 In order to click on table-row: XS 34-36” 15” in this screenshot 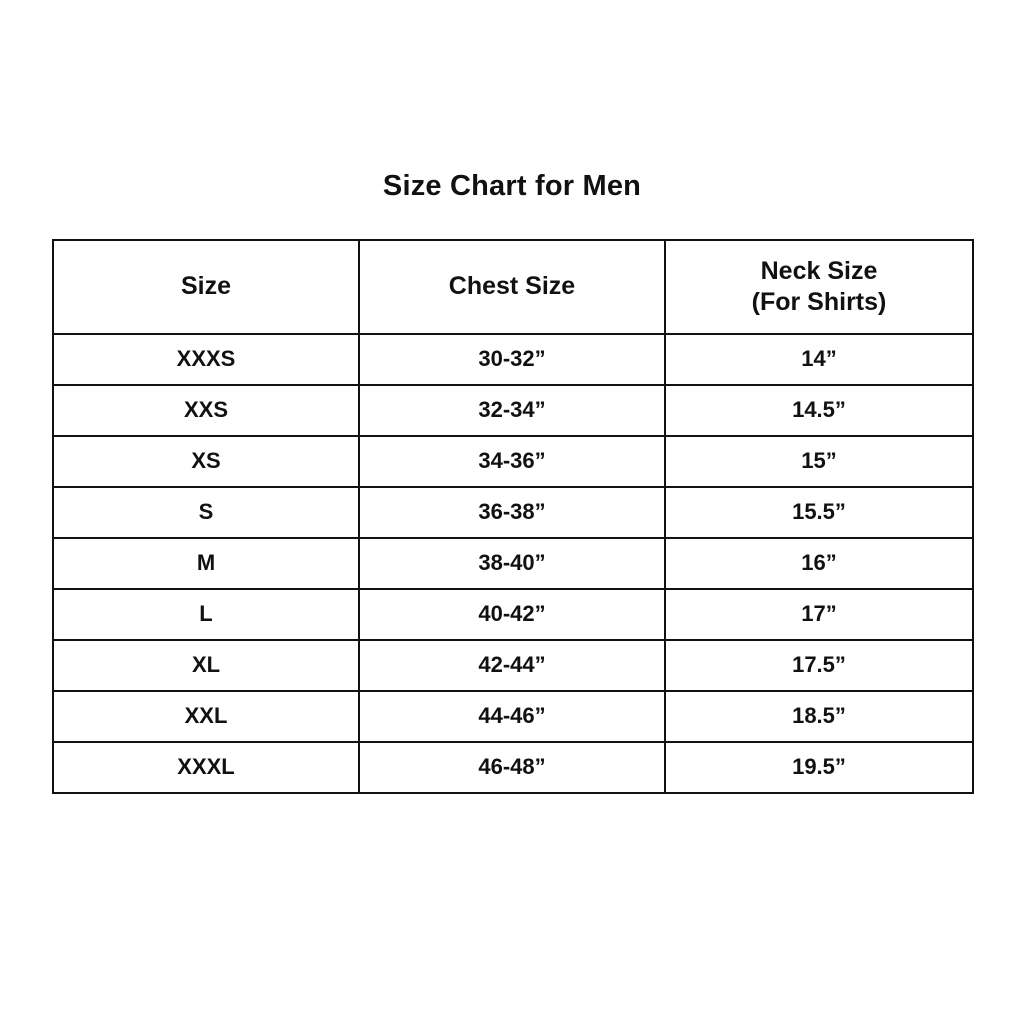, I will do `click(513, 461)`.